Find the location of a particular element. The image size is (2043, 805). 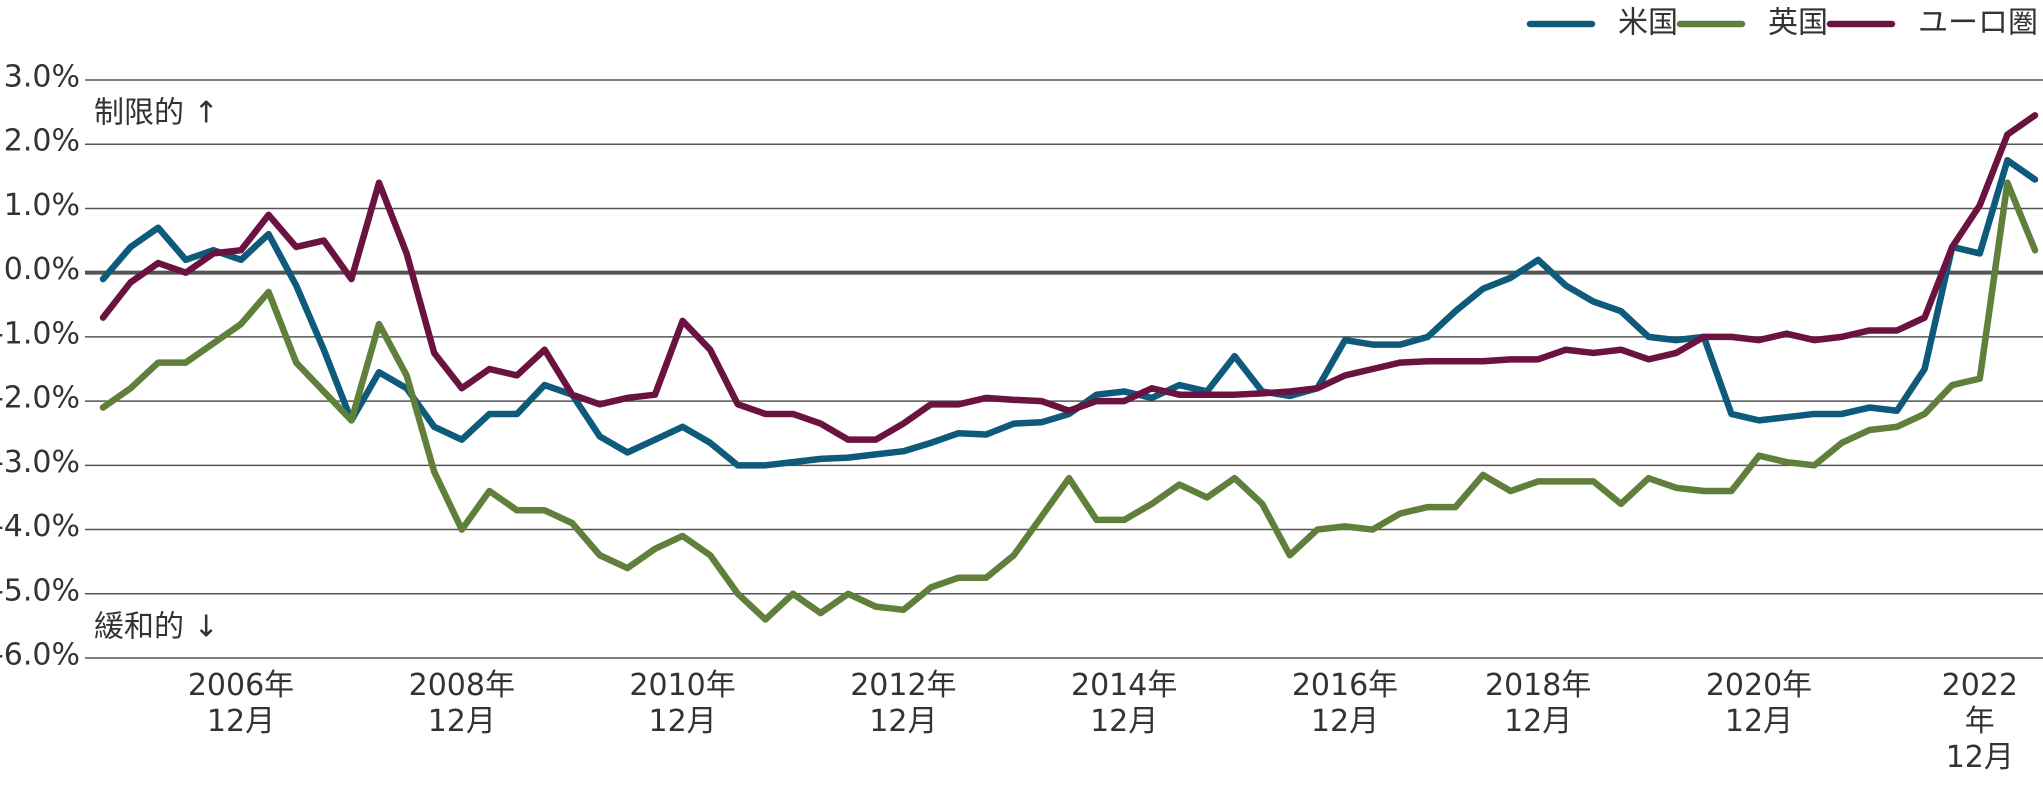

y-tick-label: -2.0% is located at coordinates (40, 398).